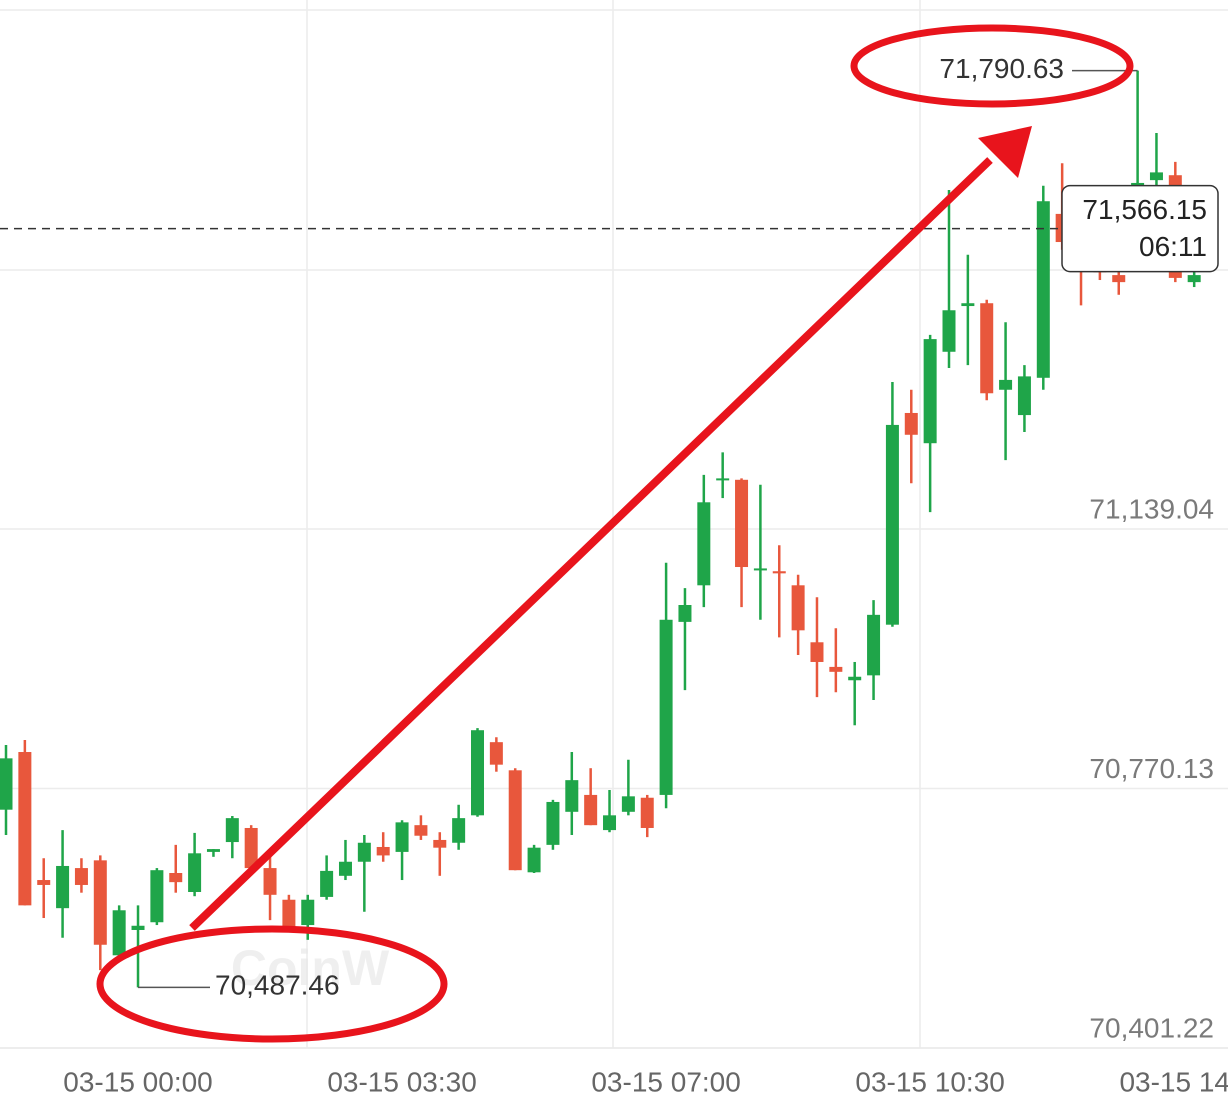 The width and height of the screenshot is (1228, 1094). I want to click on countdown-label: 06:11, so click(1173, 246).